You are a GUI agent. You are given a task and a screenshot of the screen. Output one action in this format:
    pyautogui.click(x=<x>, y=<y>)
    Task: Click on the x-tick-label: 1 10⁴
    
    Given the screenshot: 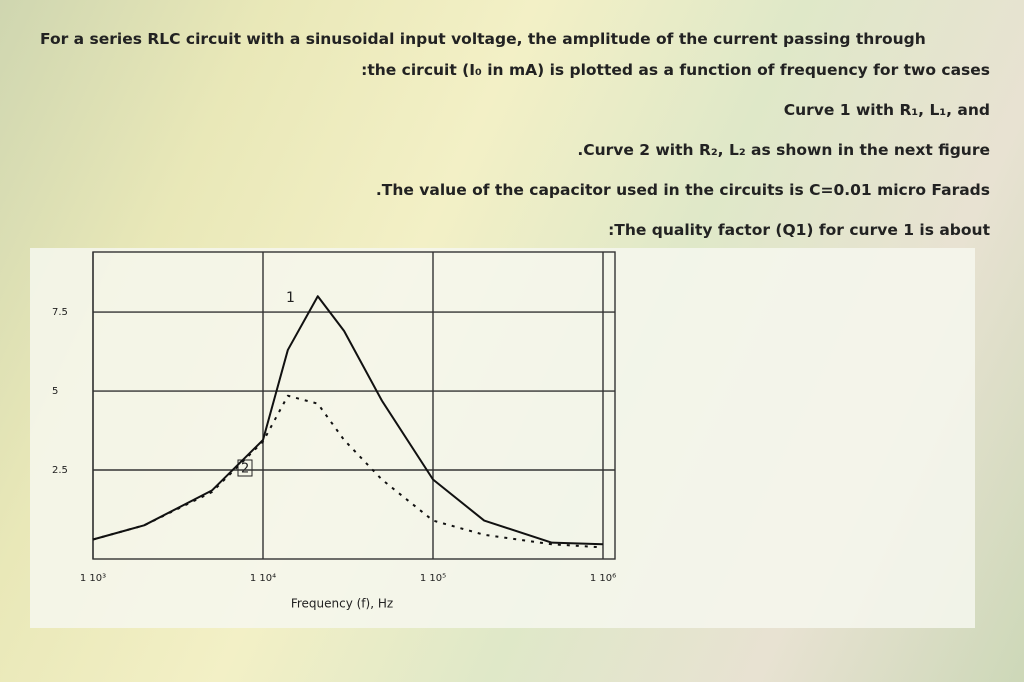 What is the action you would take?
    pyautogui.click(x=263, y=578)
    